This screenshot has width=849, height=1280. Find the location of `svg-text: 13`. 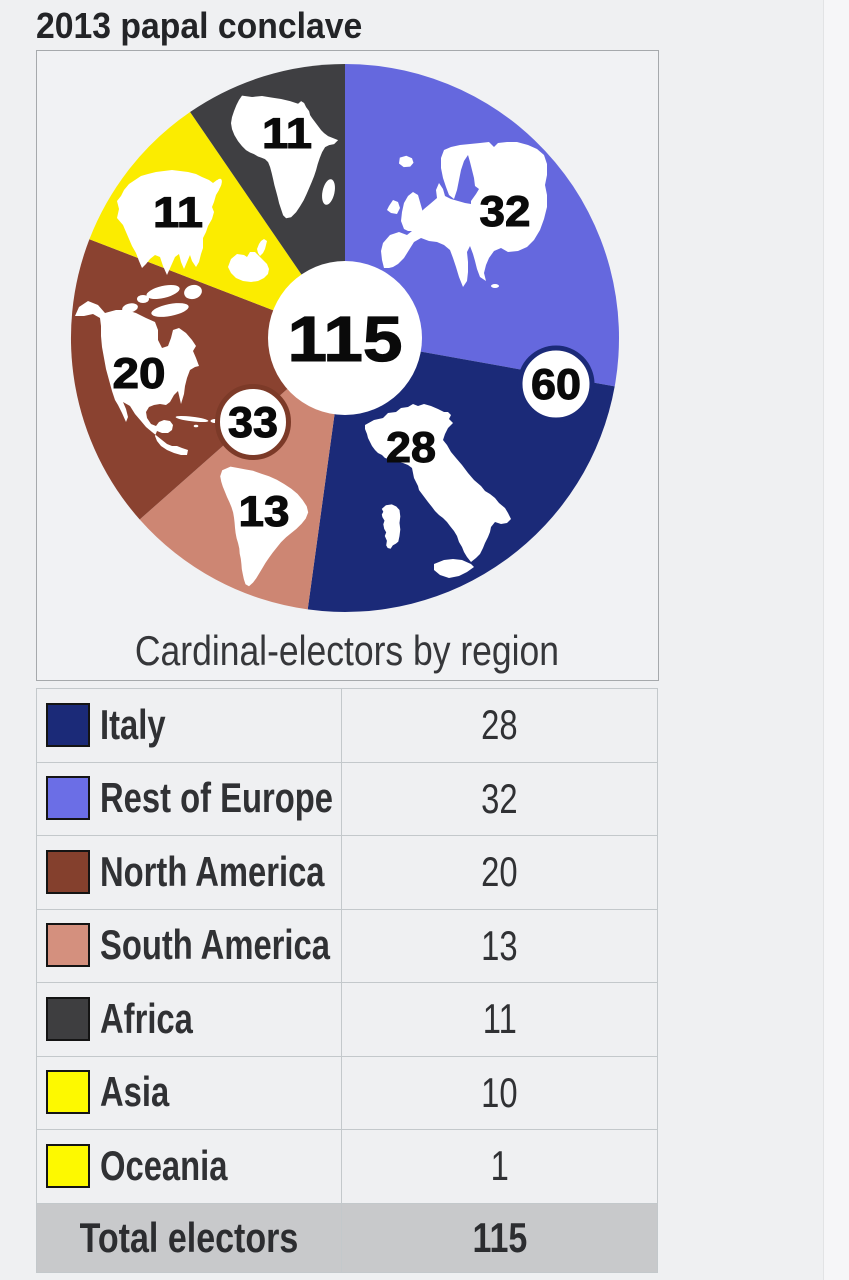

svg-text: 13 is located at coordinates (264, 512).